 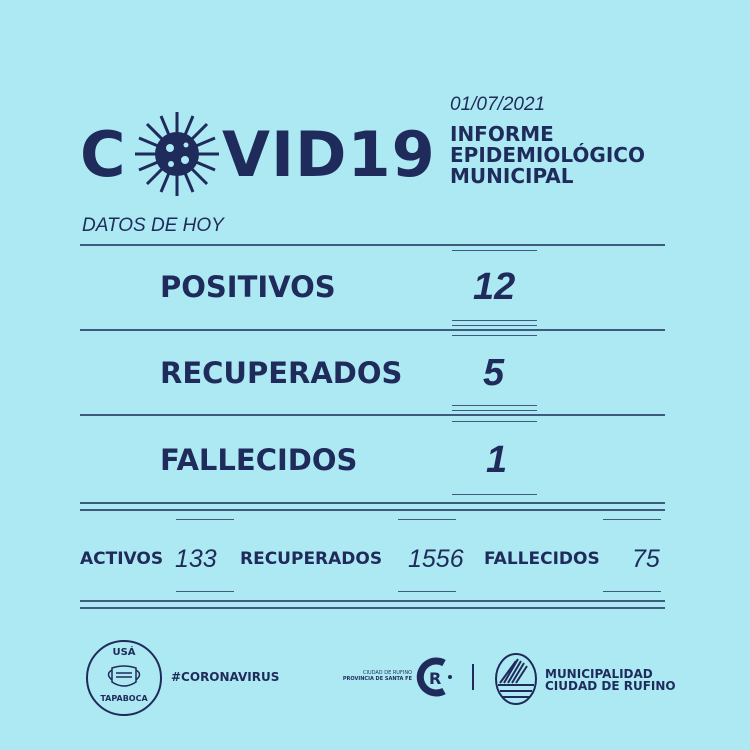 What do you see at coordinates (124, 652) in the screenshot?
I see `badge-top-text: USÁ` at bounding box center [124, 652].